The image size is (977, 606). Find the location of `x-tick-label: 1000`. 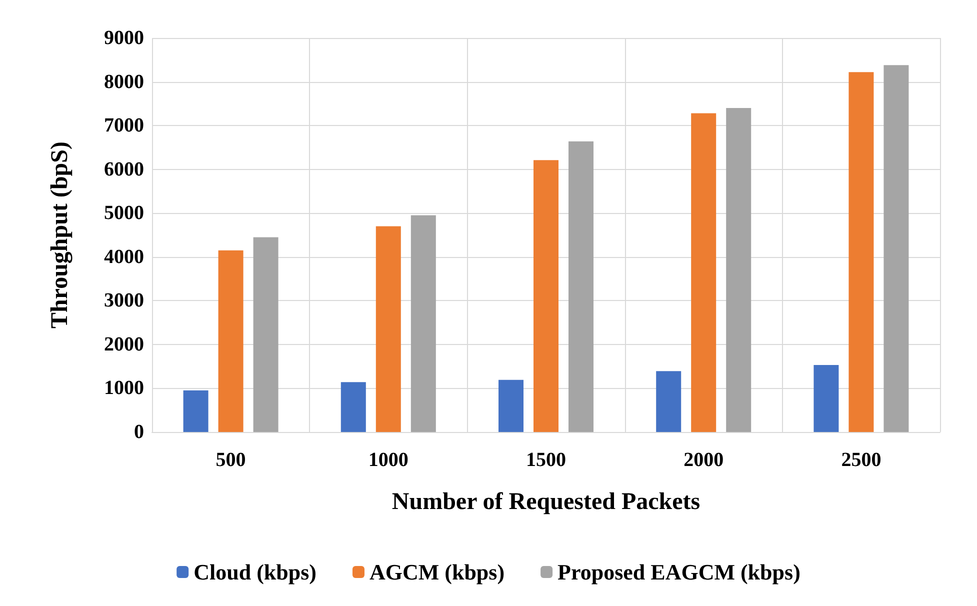

x-tick-label: 1000 is located at coordinates (388, 460).